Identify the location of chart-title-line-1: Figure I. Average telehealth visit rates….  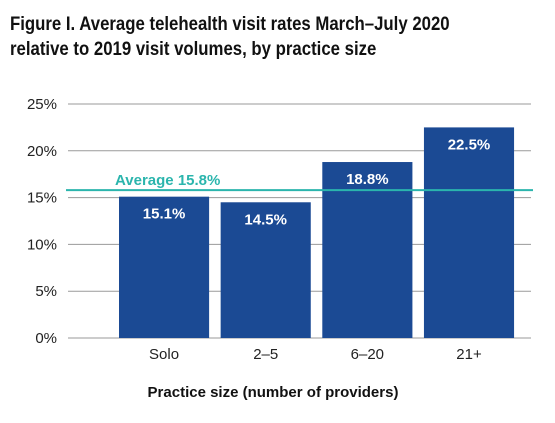
(230, 24).